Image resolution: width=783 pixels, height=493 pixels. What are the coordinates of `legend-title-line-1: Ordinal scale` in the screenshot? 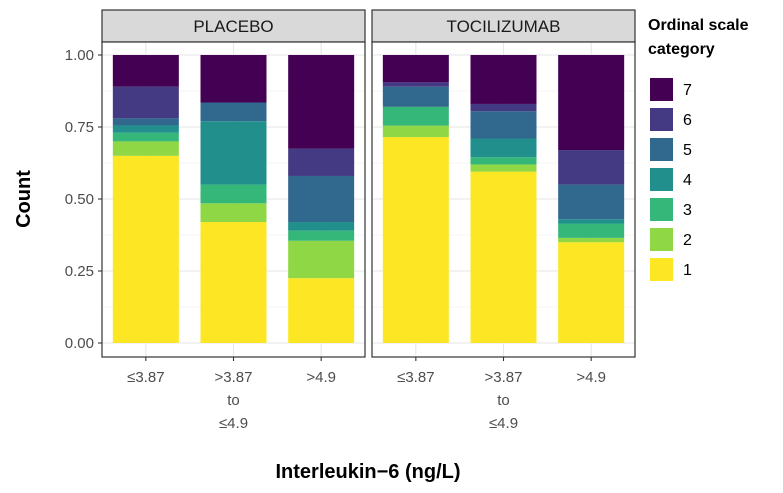 It's located at (698, 25).